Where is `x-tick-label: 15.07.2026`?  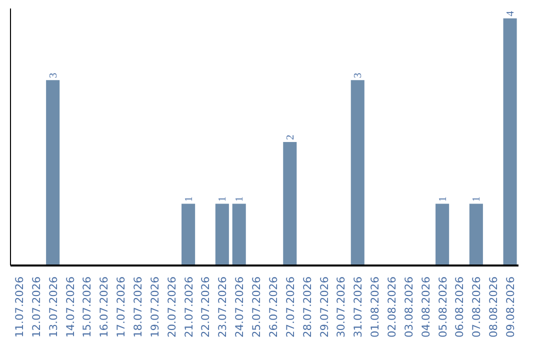
x-tick-label: 15.07.2026 is located at coordinates (87, 307).